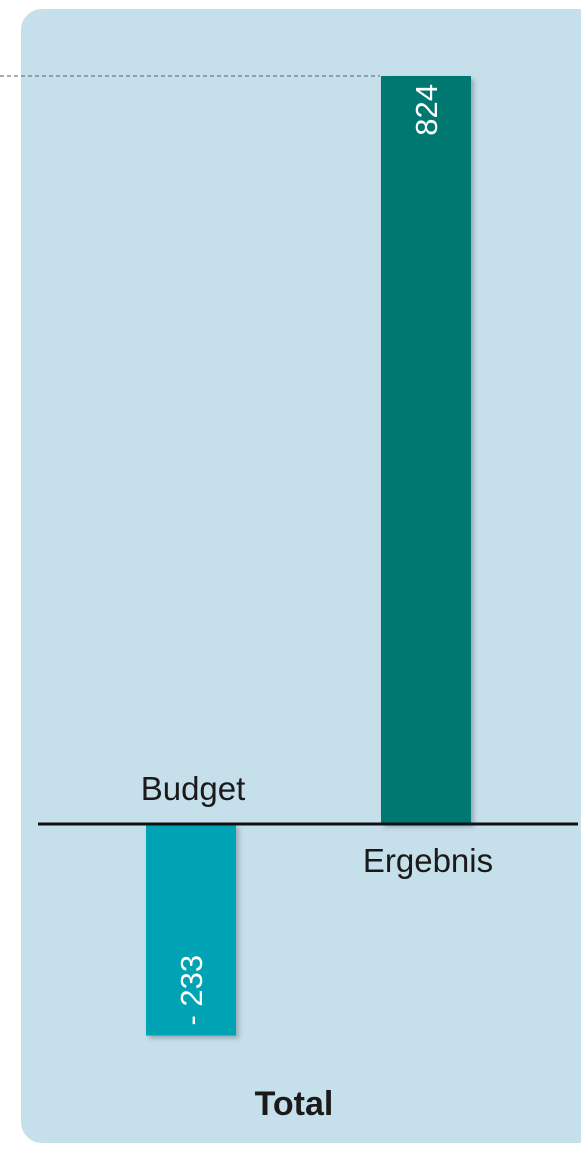  I want to click on bar-budget, so click(191, 930).